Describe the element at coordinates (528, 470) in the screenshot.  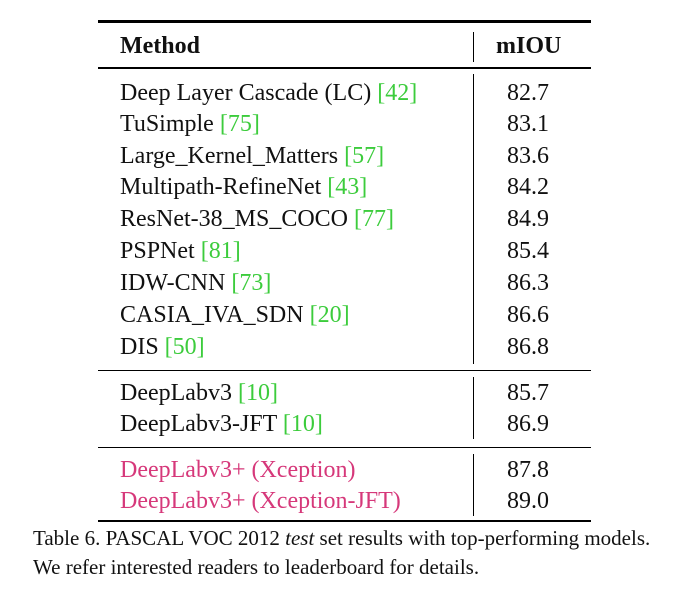
I see `miou-value: 87.8` at that location.